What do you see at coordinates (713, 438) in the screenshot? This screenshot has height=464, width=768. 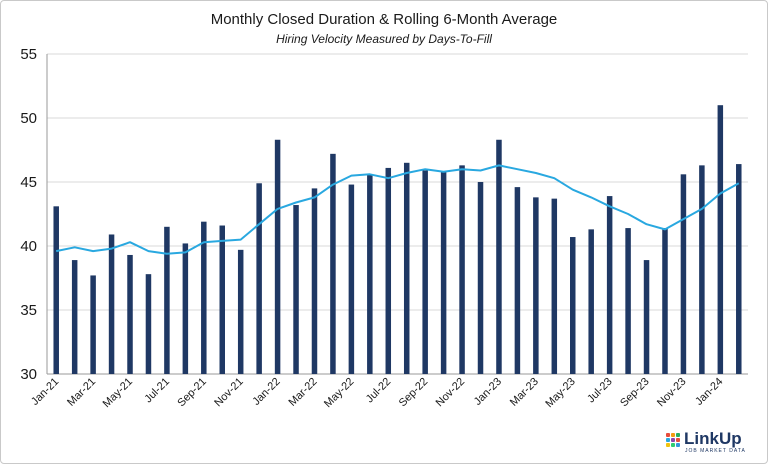 I see `logo-name: LinkUp` at bounding box center [713, 438].